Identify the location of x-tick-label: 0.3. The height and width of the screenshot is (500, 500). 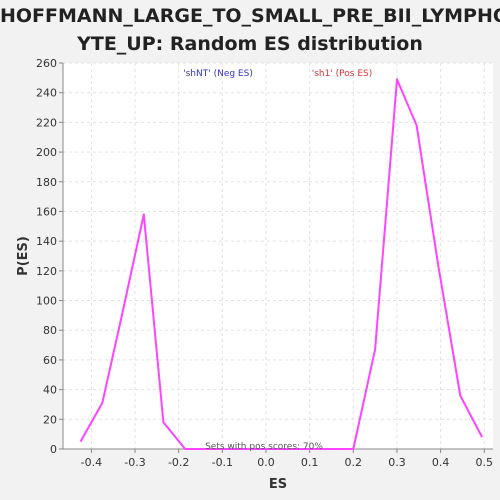
(397, 462).